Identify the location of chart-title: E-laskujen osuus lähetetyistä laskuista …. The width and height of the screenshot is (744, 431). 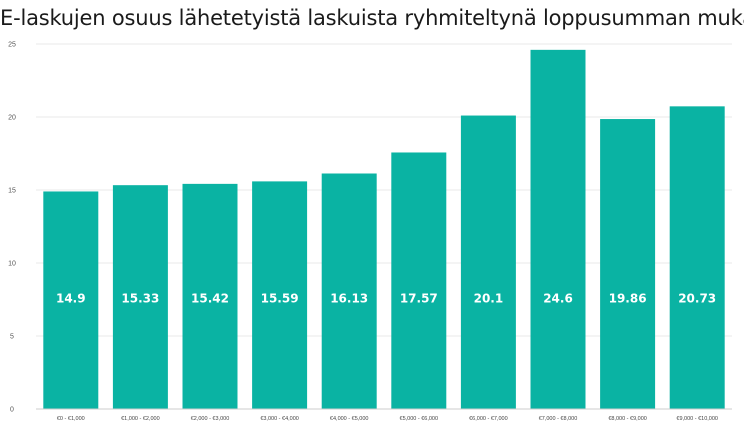
(372, 18).